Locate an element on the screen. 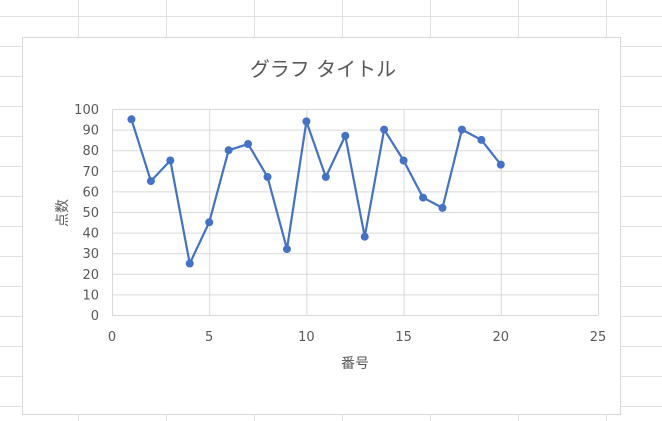  x-tick-label: 15 is located at coordinates (403, 337).